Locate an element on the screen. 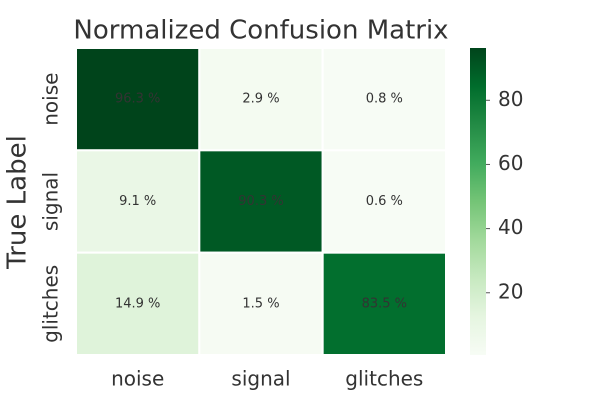 The width and height of the screenshot is (600, 400). colorbar-tick-label: 40 is located at coordinates (510, 227).